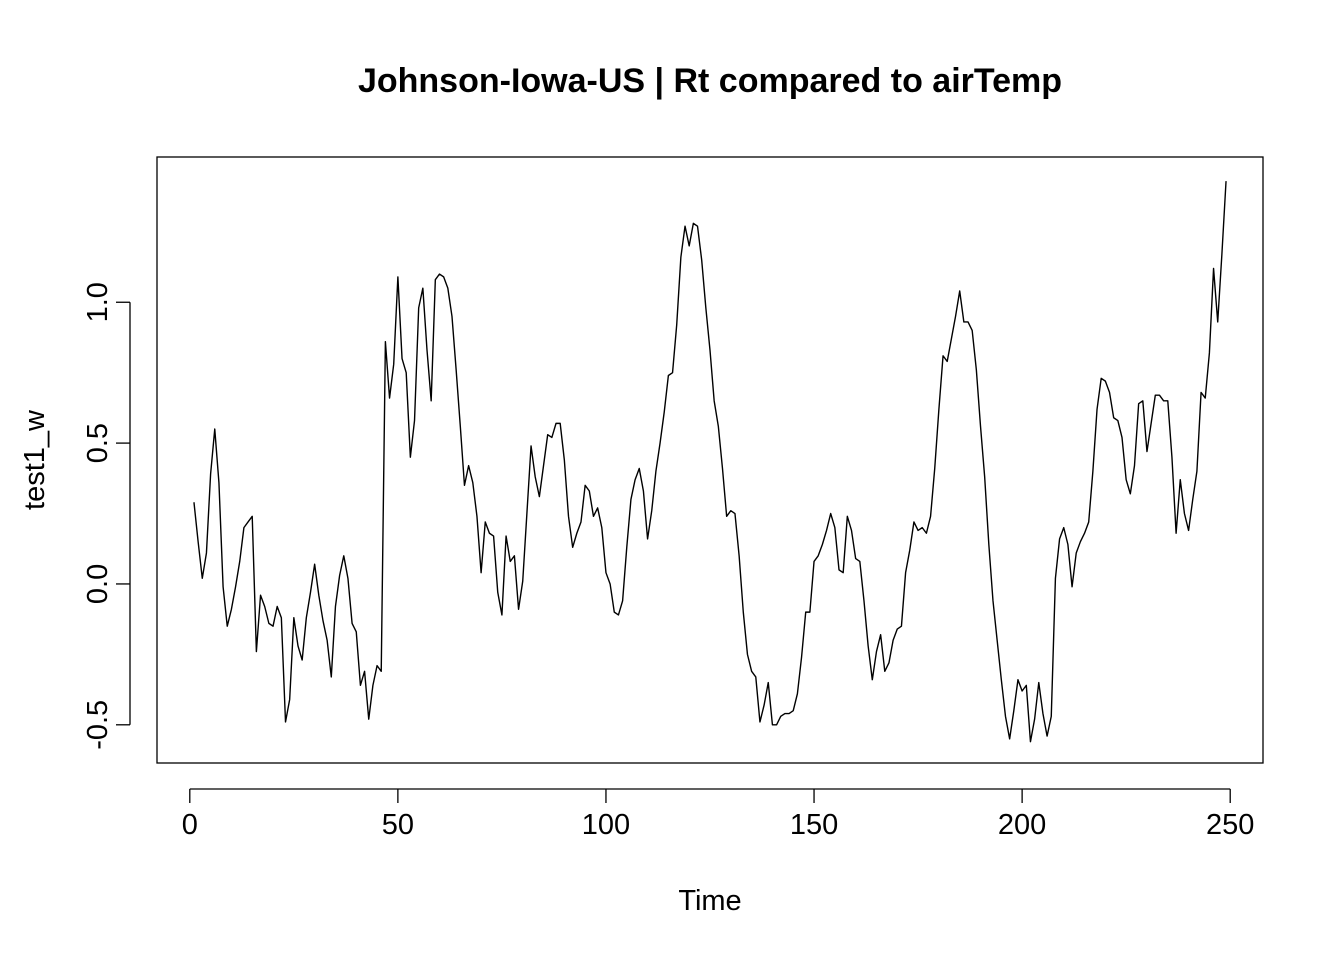  What do you see at coordinates (98, 725) in the screenshot?
I see `y-tick-label: -0.5` at bounding box center [98, 725].